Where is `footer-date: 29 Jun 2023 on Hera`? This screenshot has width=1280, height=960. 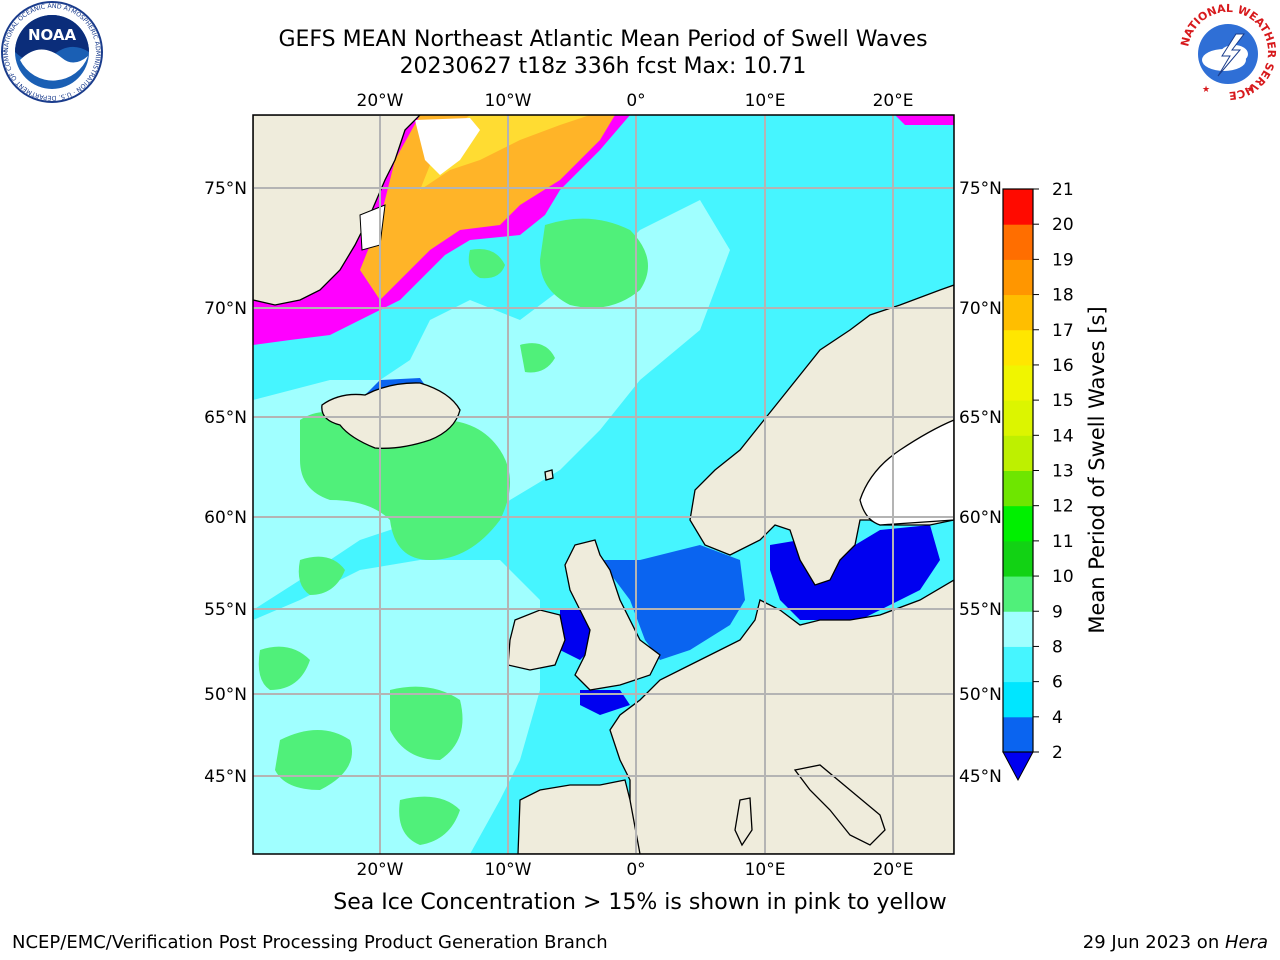 footer-date: 29 Jun 2023 on Hera is located at coordinates (1175, 942).